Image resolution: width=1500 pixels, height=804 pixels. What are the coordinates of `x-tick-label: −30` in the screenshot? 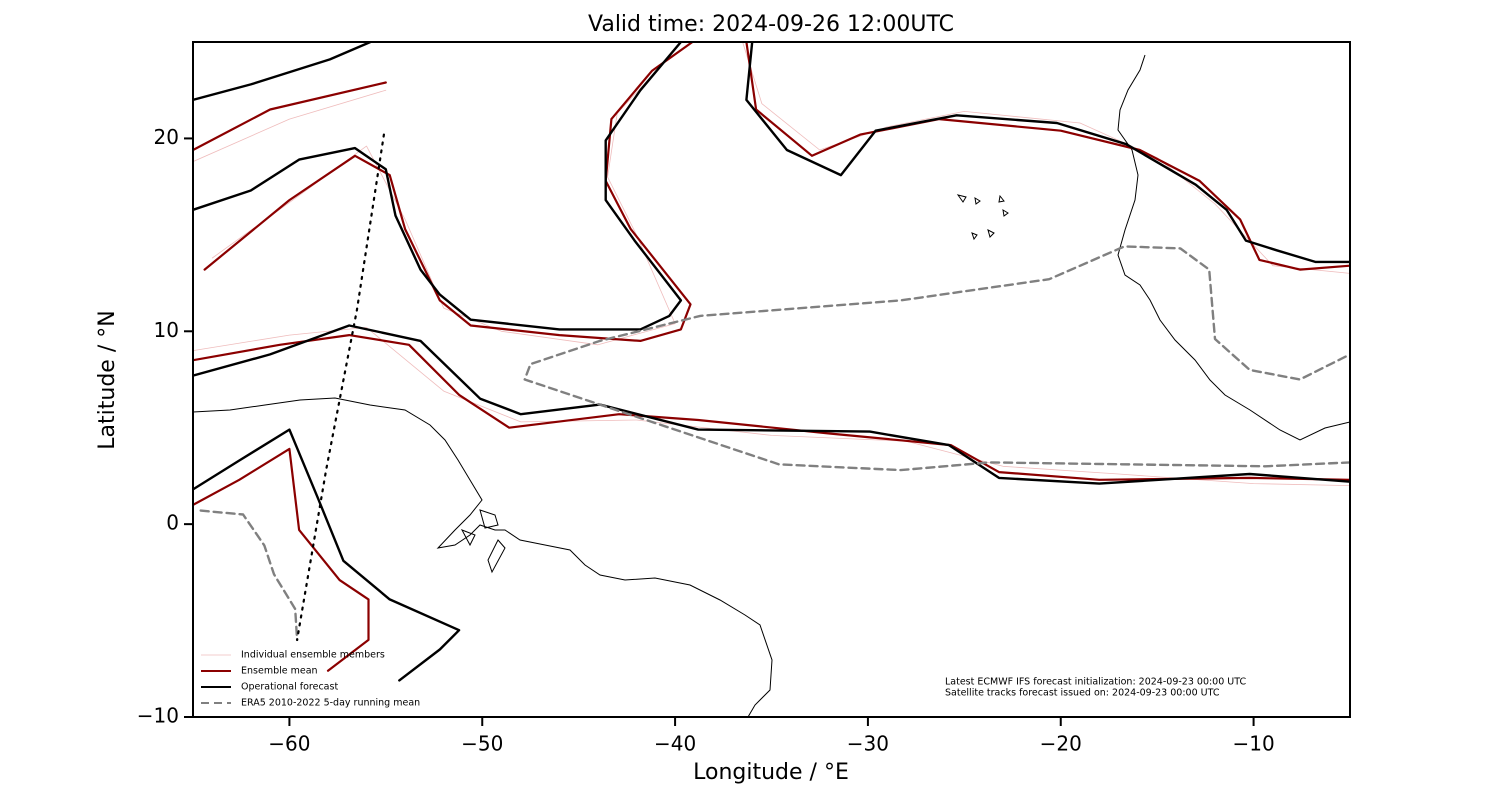 It's located at (868, 744).